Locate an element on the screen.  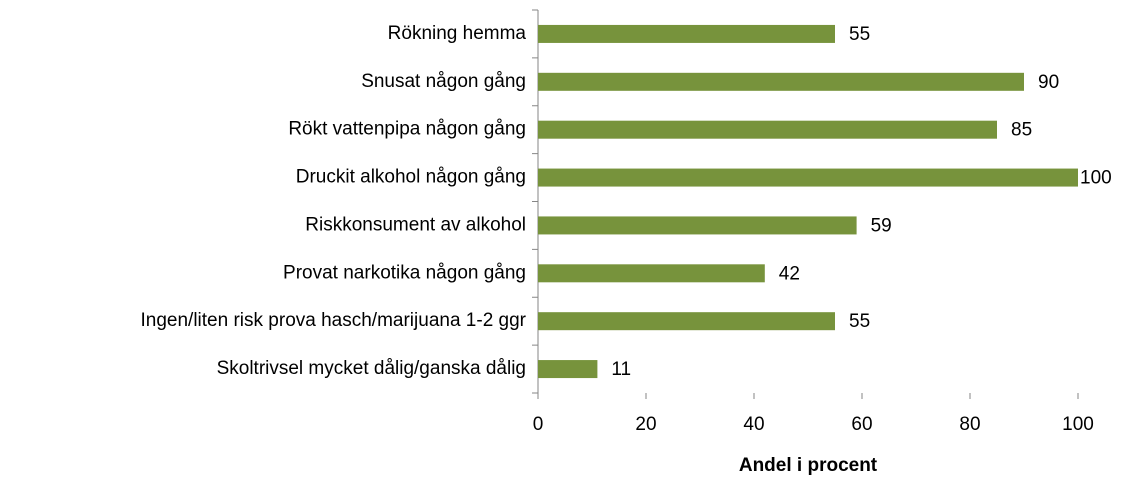
y-tick-label: Riskkonsument av alkohol is located at coordinates (415, 224).